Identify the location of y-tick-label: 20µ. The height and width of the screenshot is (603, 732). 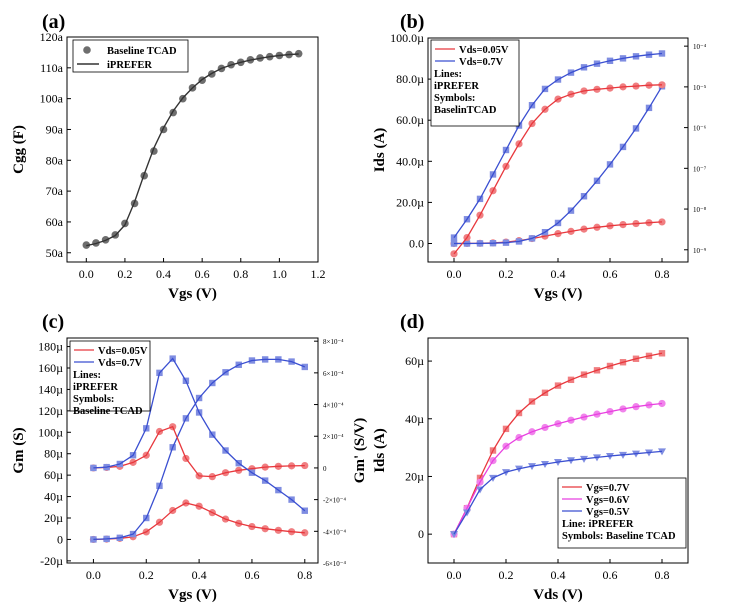
(53, 518).